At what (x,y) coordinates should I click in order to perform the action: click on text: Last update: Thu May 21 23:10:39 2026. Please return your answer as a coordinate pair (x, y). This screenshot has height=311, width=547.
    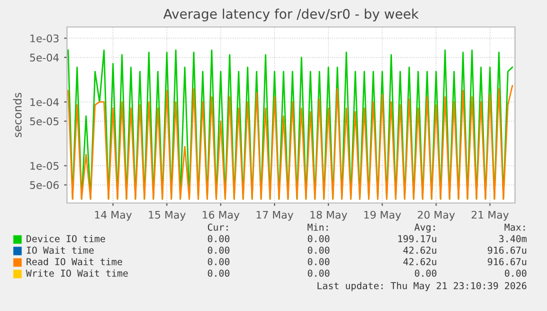
    Looking at the image, I should click on (422, 287).